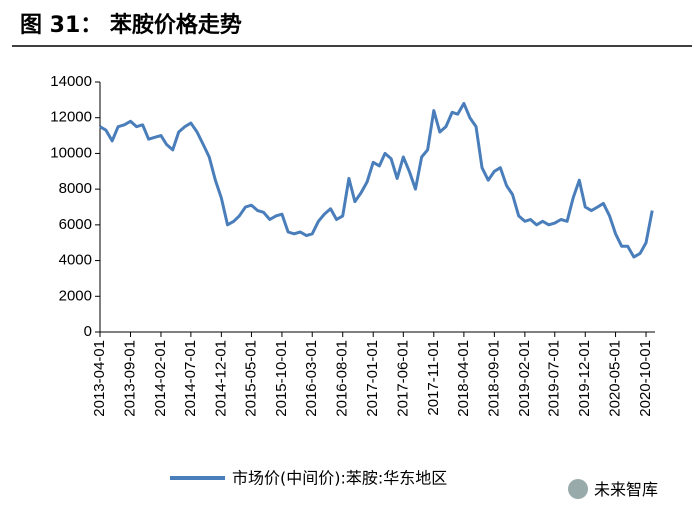 The image size is (700, 517). I want to click on x-tick-label: 2018-04-01, so click(463, 378).